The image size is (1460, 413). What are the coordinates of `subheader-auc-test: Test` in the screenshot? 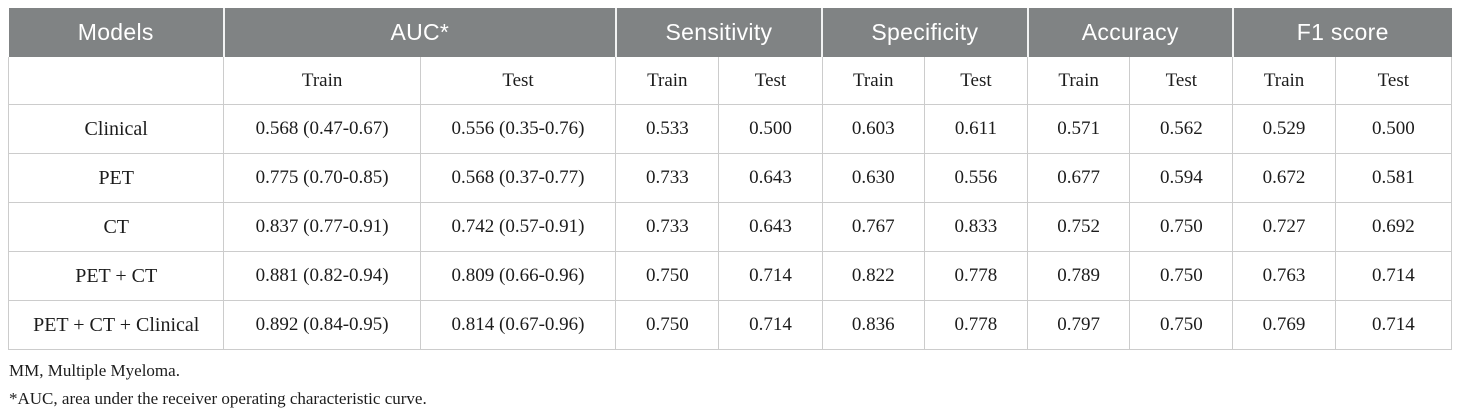 It's located at (518, 81).